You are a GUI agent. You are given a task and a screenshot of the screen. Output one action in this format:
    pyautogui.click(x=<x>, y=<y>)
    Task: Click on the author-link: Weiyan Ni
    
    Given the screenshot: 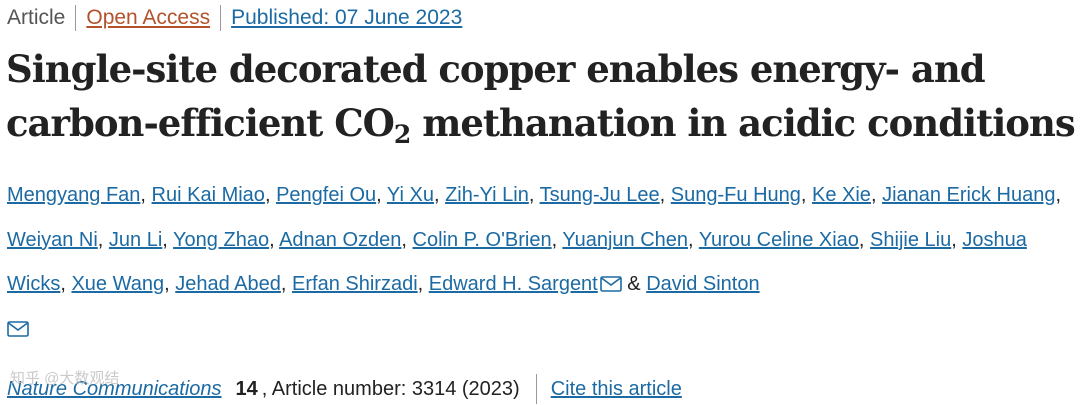 What is the action you would take?
    pyautogui.click(x=52, y=239)
    